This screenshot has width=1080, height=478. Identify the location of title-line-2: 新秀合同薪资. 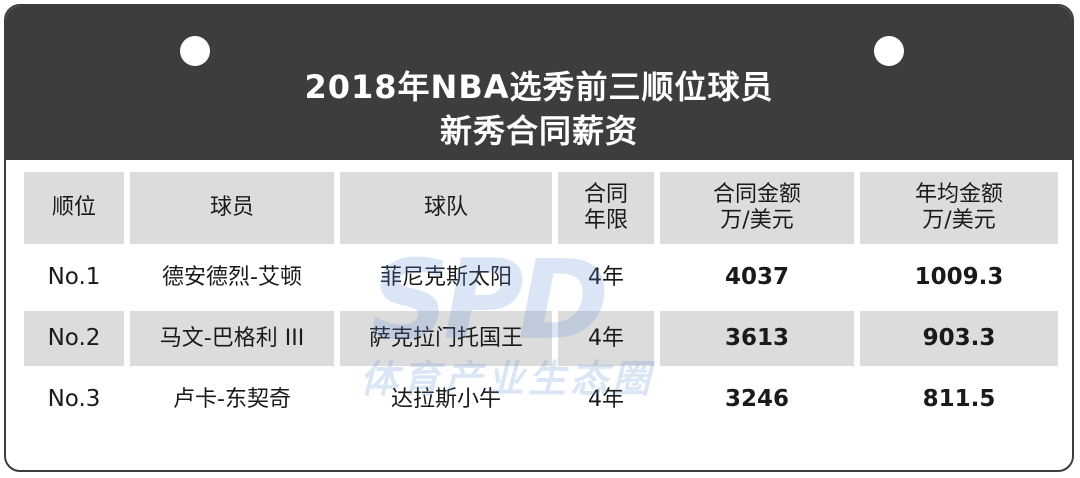
(538, 131).